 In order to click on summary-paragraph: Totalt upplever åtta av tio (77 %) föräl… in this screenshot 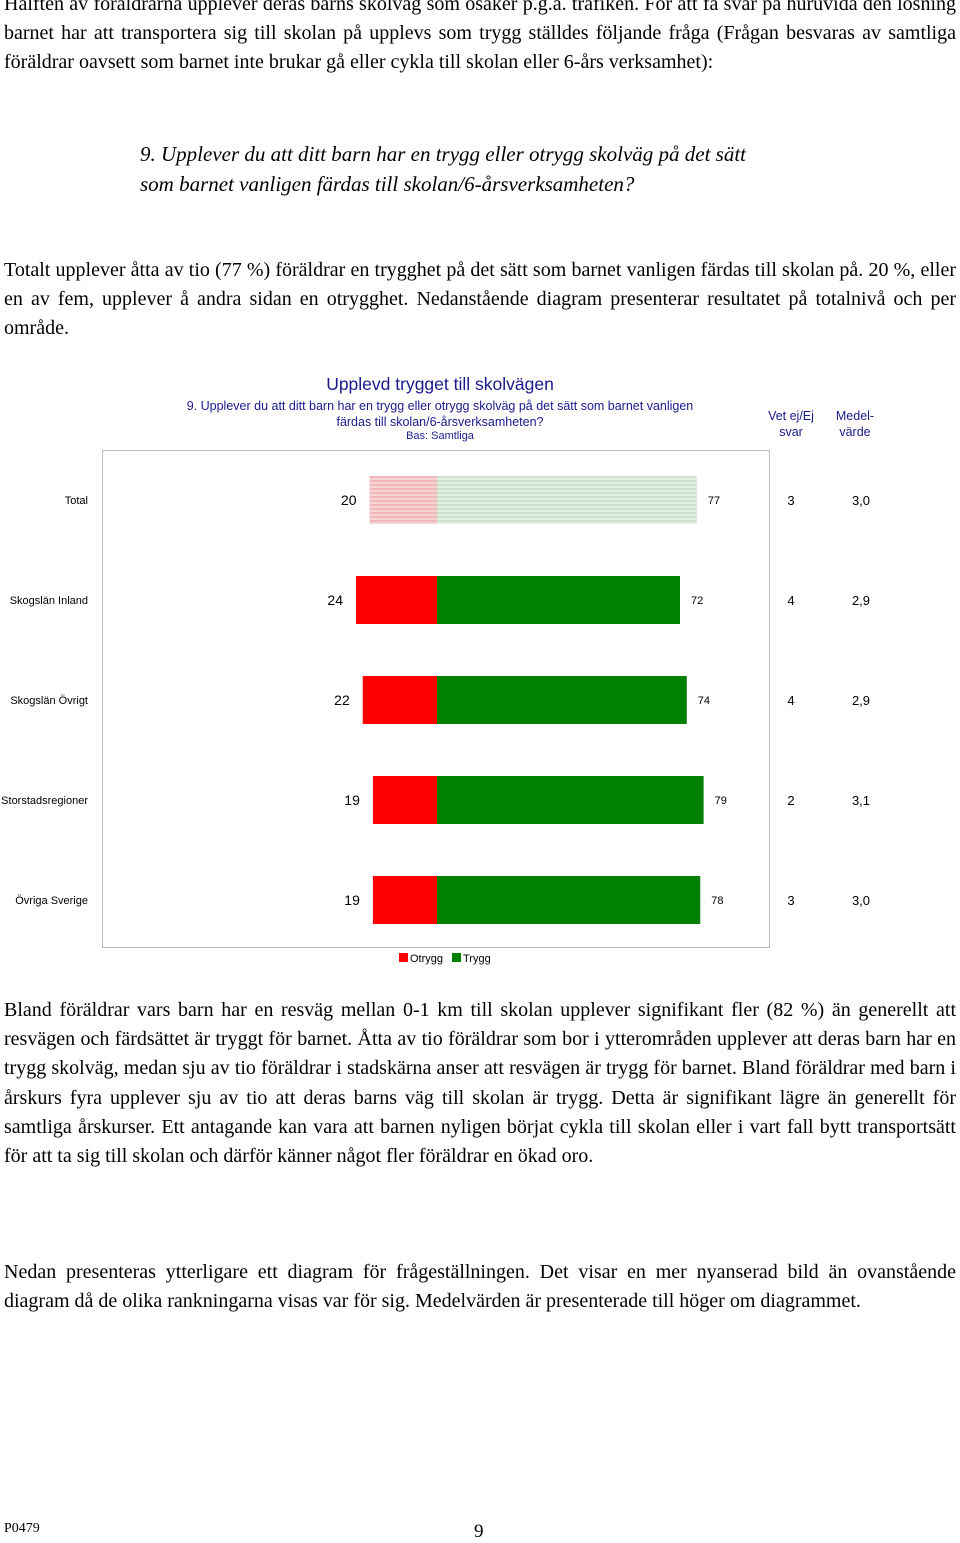, I will do `click(480, 299)`.